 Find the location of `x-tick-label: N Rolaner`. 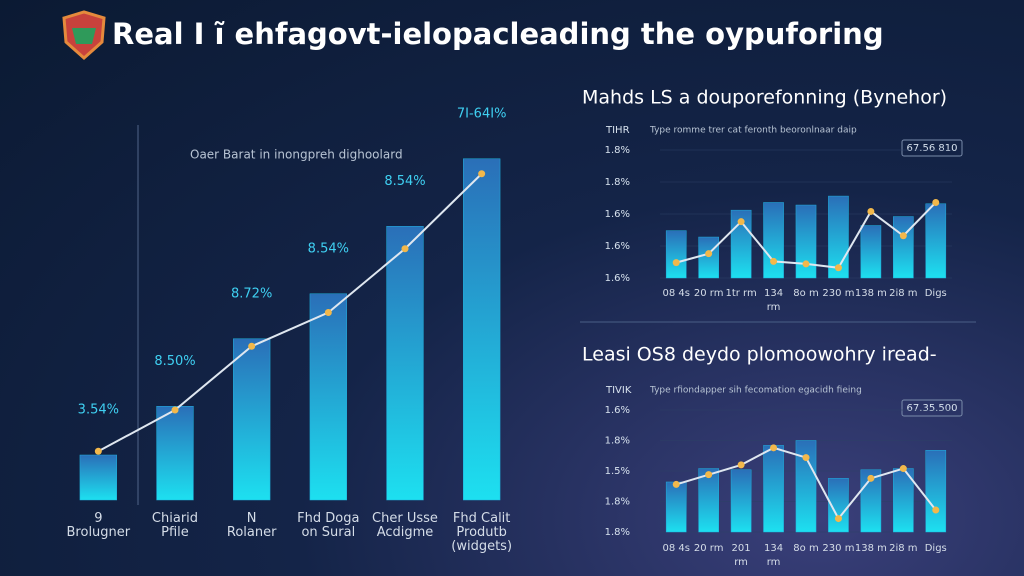

x-tick-label: N Rolaner is located at coordinates (251, 525).